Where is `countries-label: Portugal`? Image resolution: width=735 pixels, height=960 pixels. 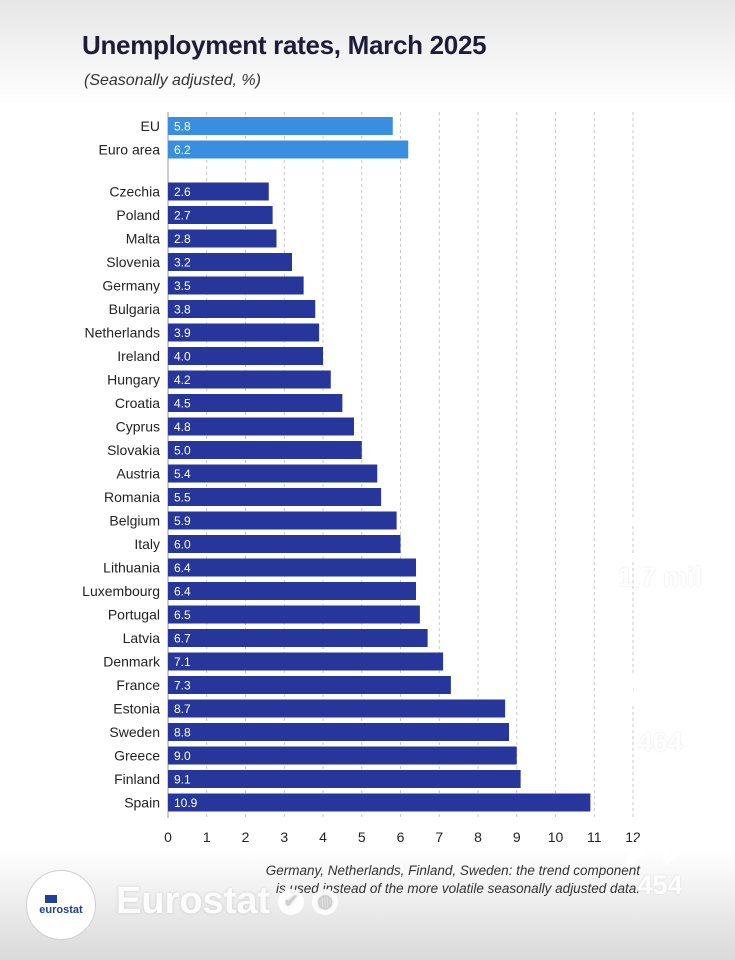 countries-label: Portugal is located at coordinates (134, 615).